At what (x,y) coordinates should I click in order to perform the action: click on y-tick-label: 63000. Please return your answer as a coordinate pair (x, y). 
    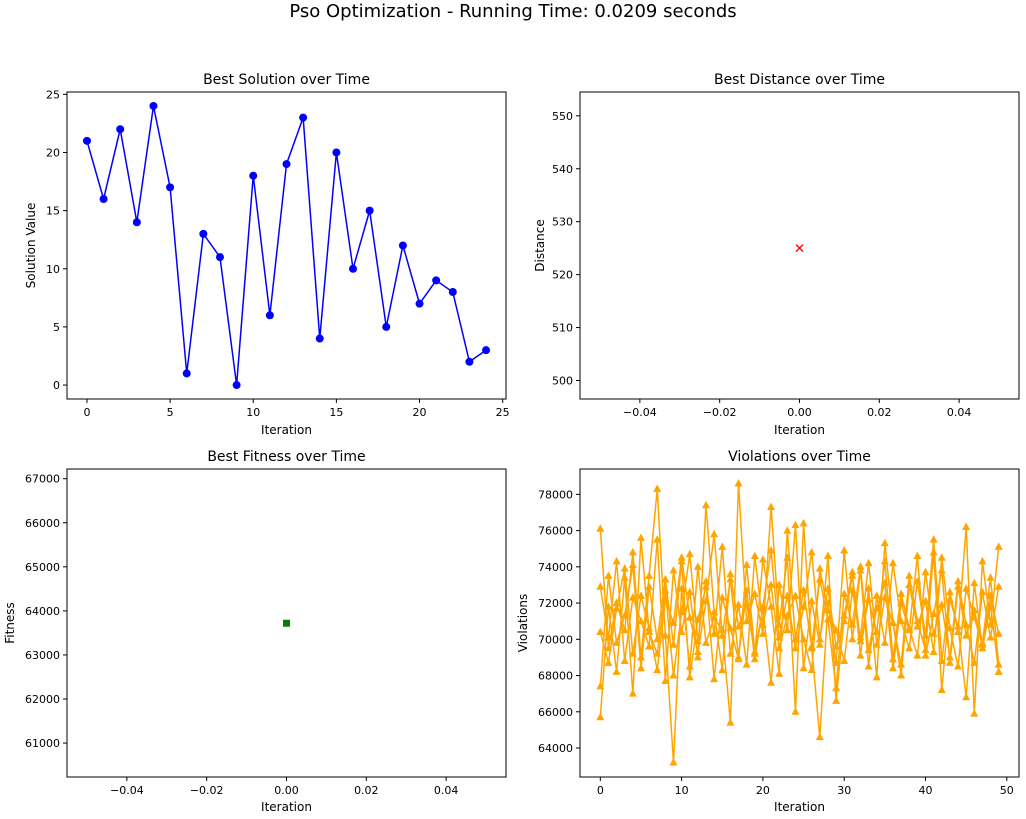
    Looking at the image, I should click on (42, 655).